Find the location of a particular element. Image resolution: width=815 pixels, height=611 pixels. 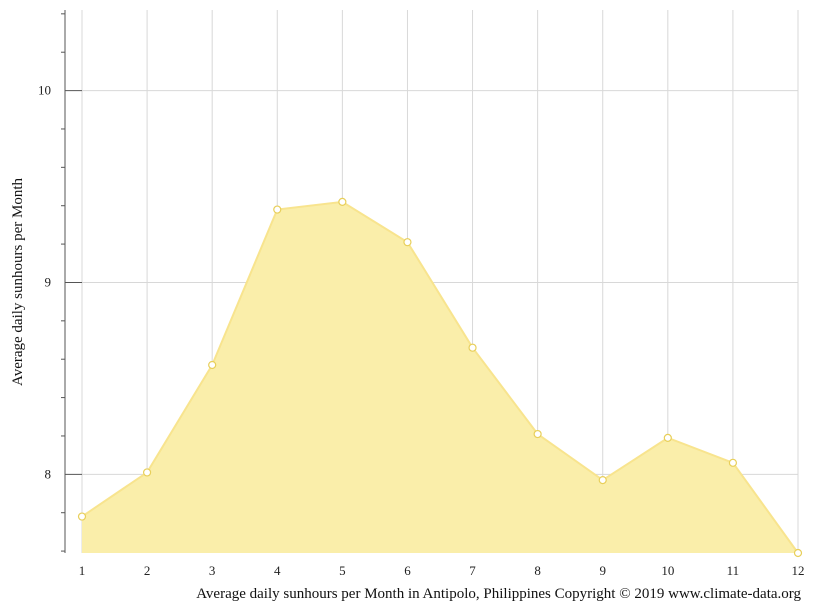

y-axis-title: Average daily sunhours per Month is located at coordinates (18, 282).